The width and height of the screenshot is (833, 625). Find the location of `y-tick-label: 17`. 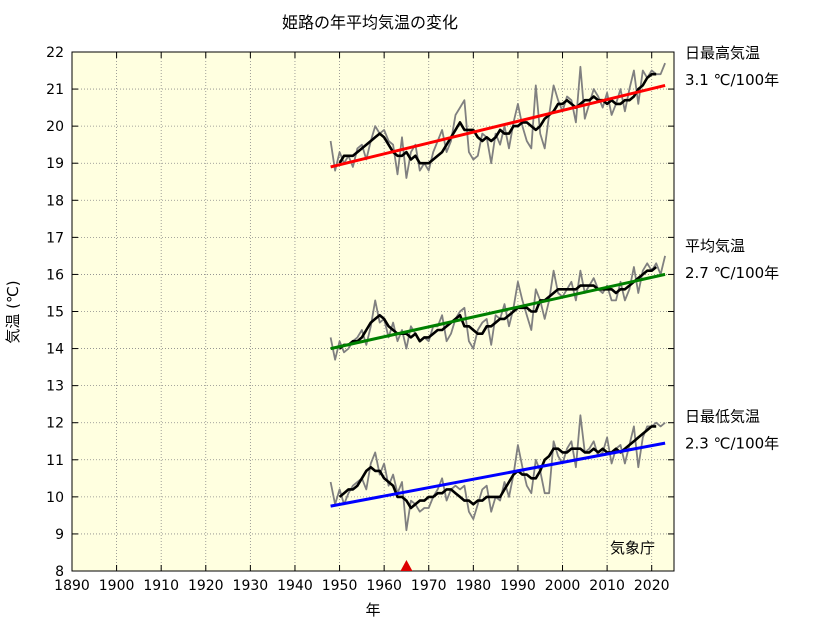

y-tick-label: 17 is located at coordinates (55, 238).